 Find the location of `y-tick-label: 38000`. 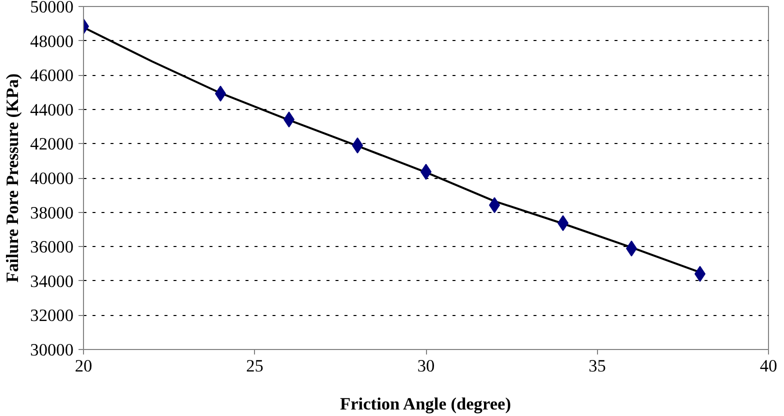

y-tick-label: 38000 is located at coordinates (52, 212).